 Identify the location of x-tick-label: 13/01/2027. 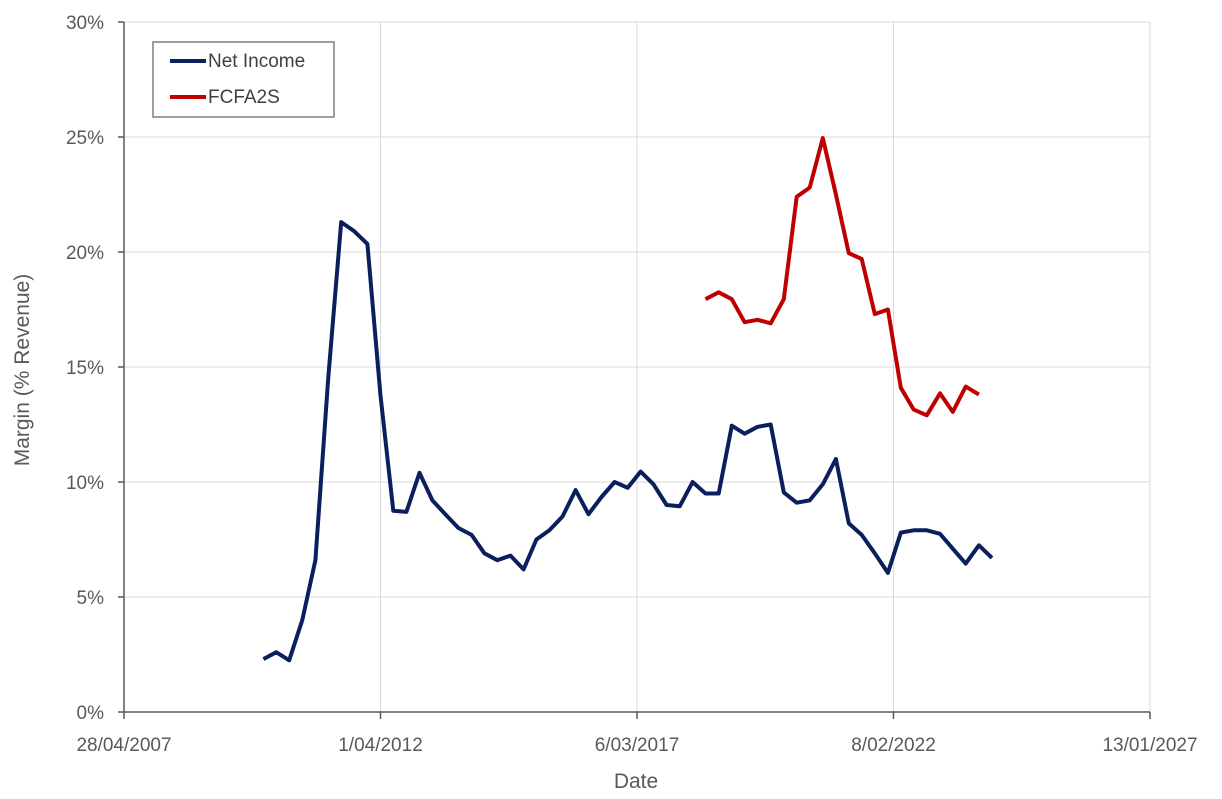
(1149, 745).